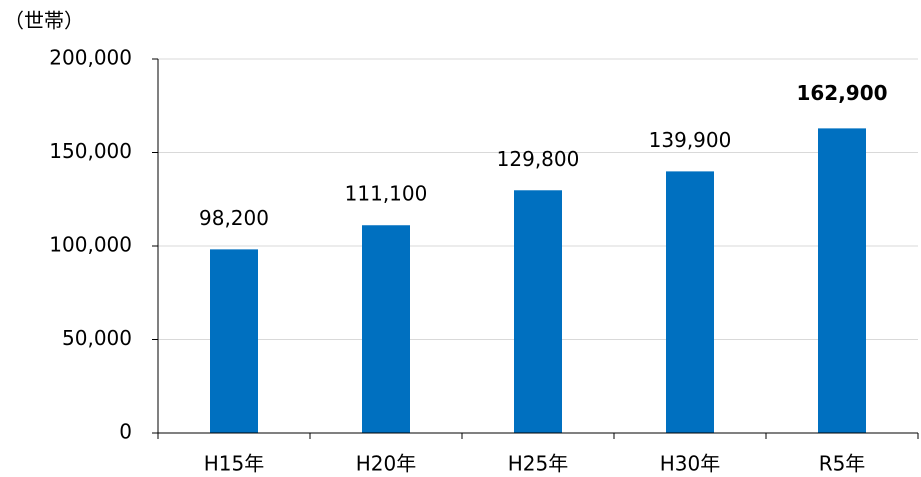  I want to click on y-tick-label: 100,000, so click(90, 245).